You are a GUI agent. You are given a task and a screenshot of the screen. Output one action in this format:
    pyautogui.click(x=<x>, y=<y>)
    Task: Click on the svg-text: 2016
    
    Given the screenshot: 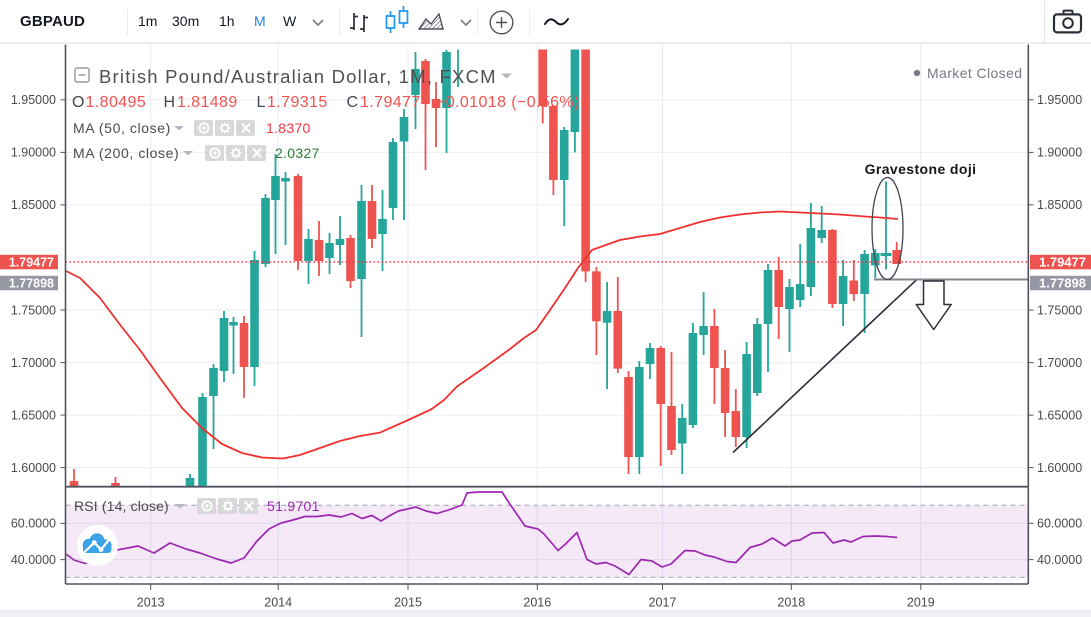 What is the action you would take?
    pyautogui.click(x=537, y=603)
    